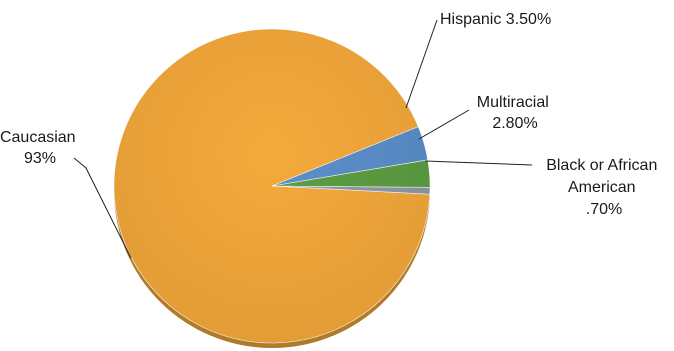 This screenshot has width=674, height=351. I want to click on leader-line-caucasian, so click(102, 208).